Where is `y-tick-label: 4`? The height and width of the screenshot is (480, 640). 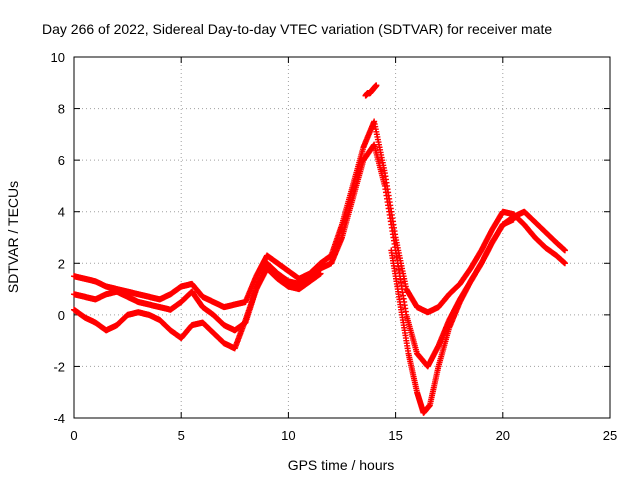
y-tick-label: 4 is located at coordinates (61, 212).